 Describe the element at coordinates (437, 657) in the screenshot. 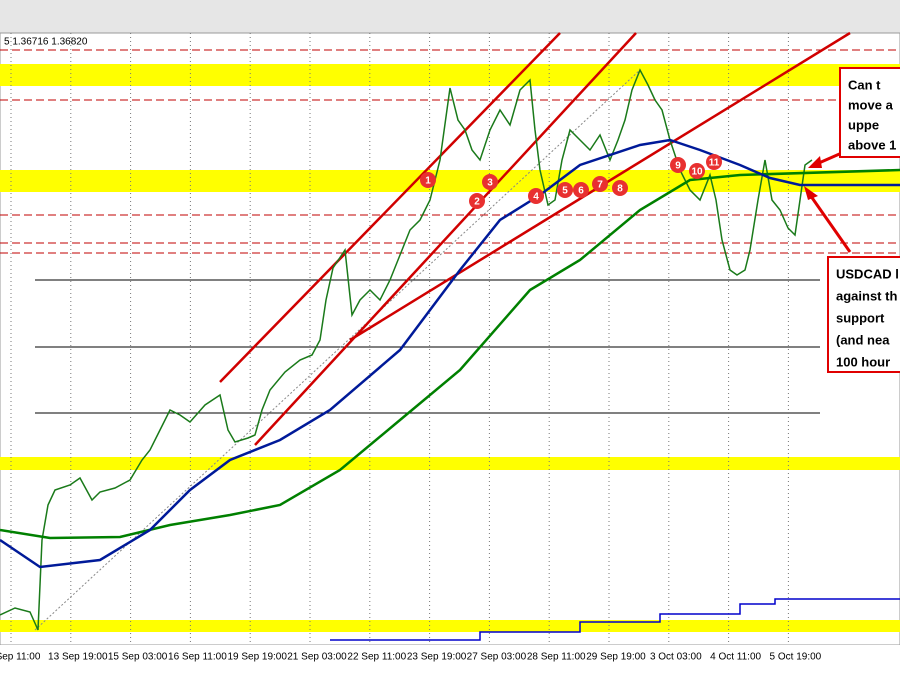

I see `x-tick-label: 23 Sep 19:00` at that location.